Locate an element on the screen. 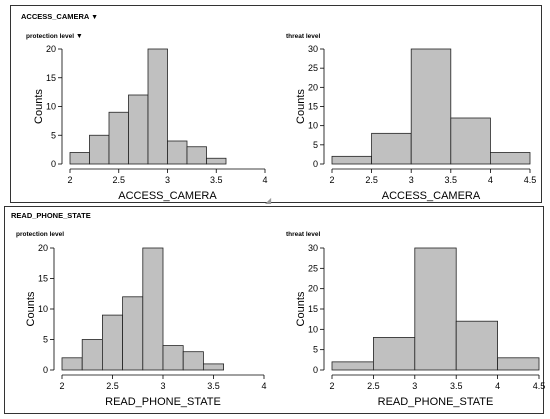  access-camera-panel-title: ACCESS_CAMERA ▼ is located at coordinates (59, 16).